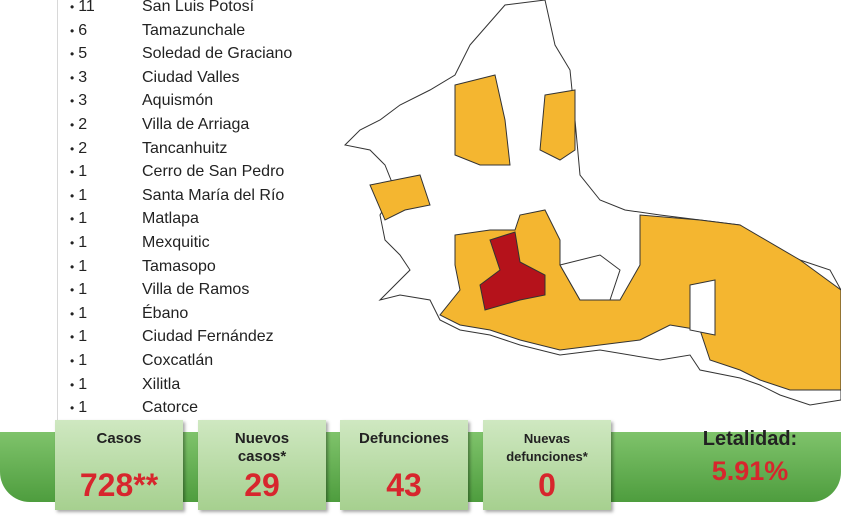  I want to click on municipality-name: Tamasopo, so click(179, 266).